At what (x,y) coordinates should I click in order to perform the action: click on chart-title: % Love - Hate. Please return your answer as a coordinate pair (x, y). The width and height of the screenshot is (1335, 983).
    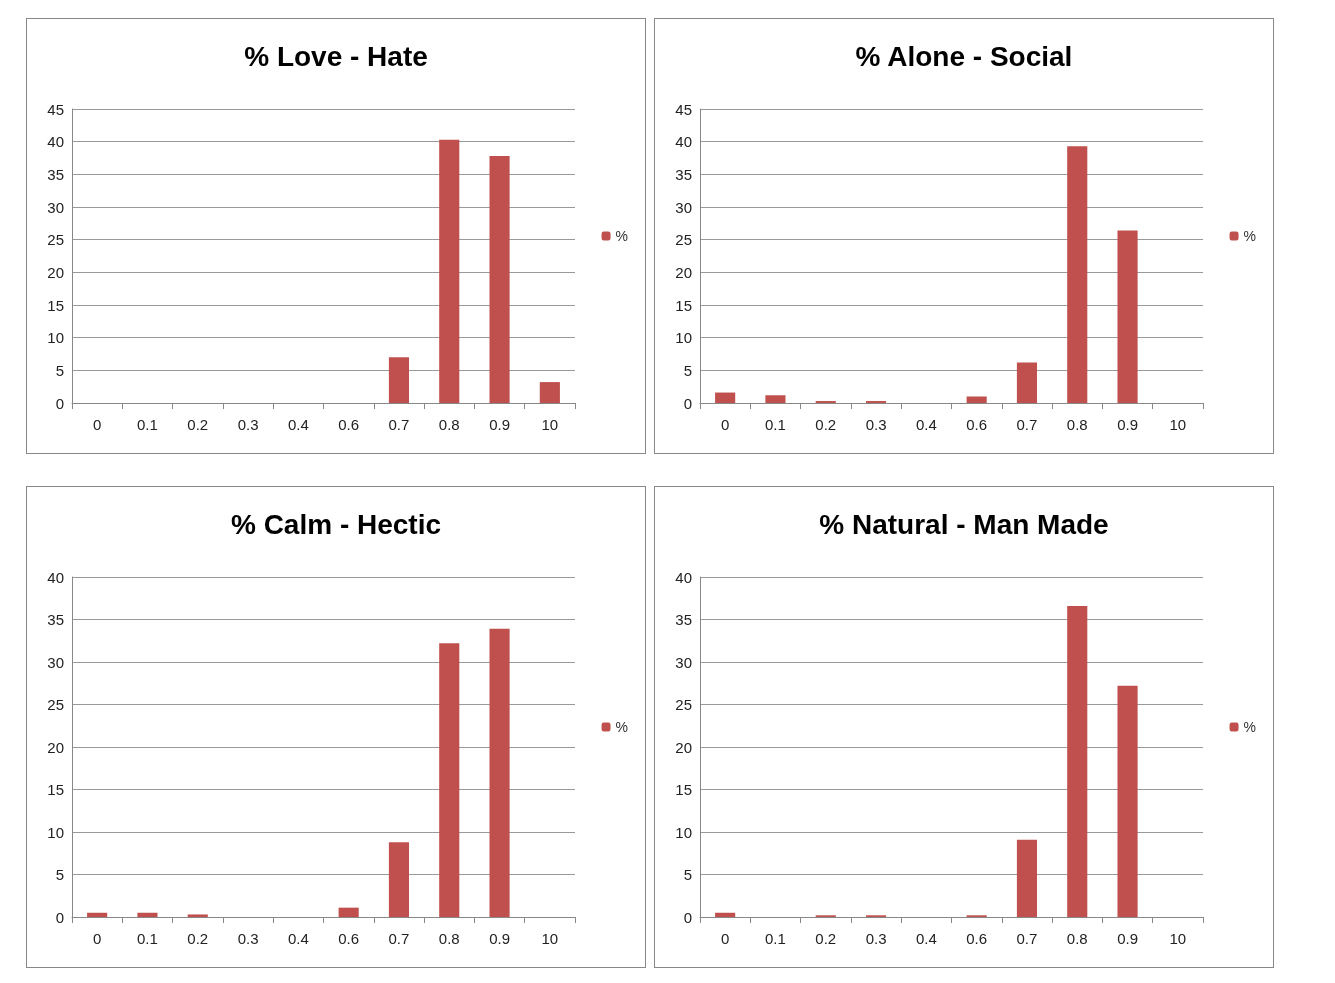
    Looking at the image, I should click on (336, 56).